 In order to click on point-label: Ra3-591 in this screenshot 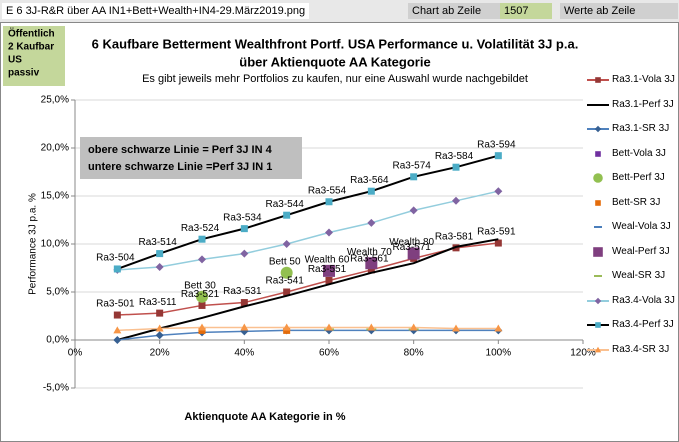, I will do `click(496, 232)`.